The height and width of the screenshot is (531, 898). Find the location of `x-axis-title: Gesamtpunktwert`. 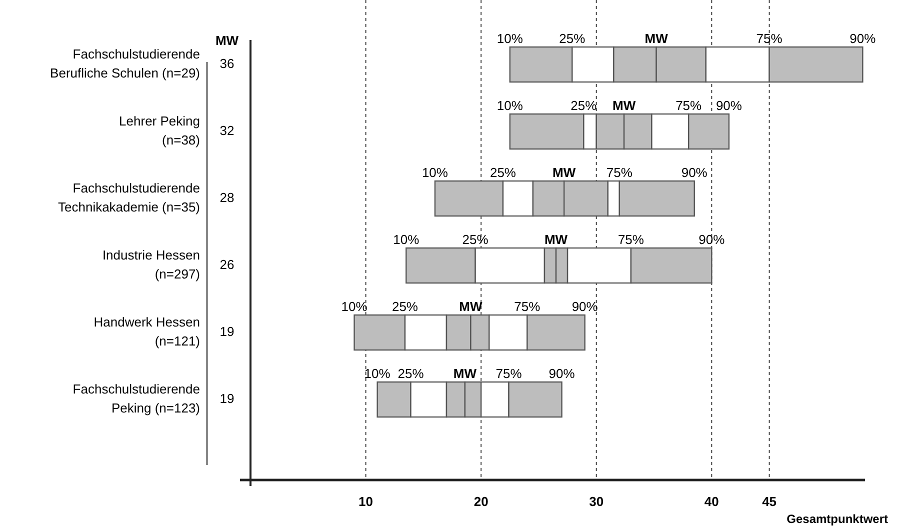

x-axis-title: Gesamtpunktwert is located at coordinates (837, 519).